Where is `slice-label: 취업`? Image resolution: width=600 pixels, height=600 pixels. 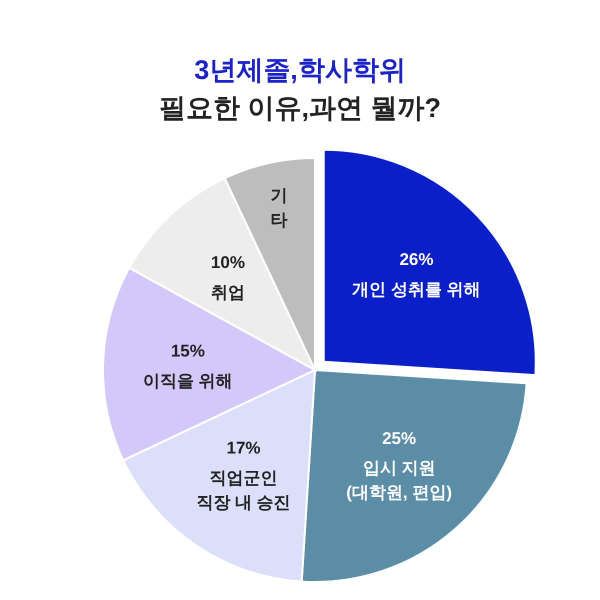
slice-label: 취업 is located at coordinates (227, 292).